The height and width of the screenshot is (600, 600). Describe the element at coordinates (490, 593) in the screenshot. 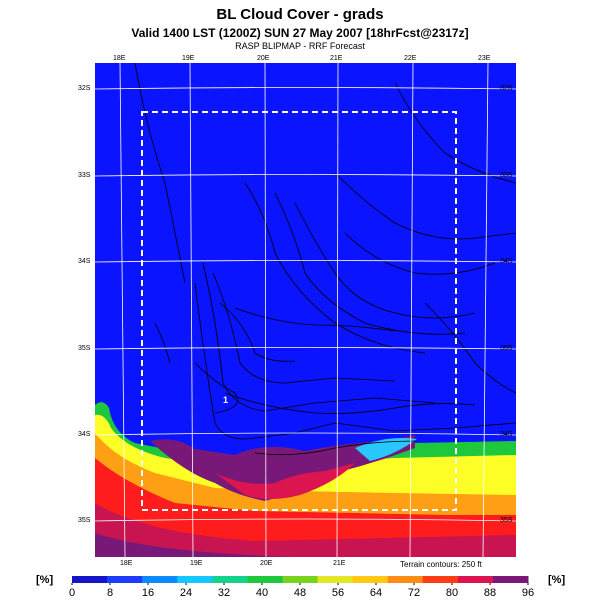

I see `colorbar-tick-label: 88` at that location.